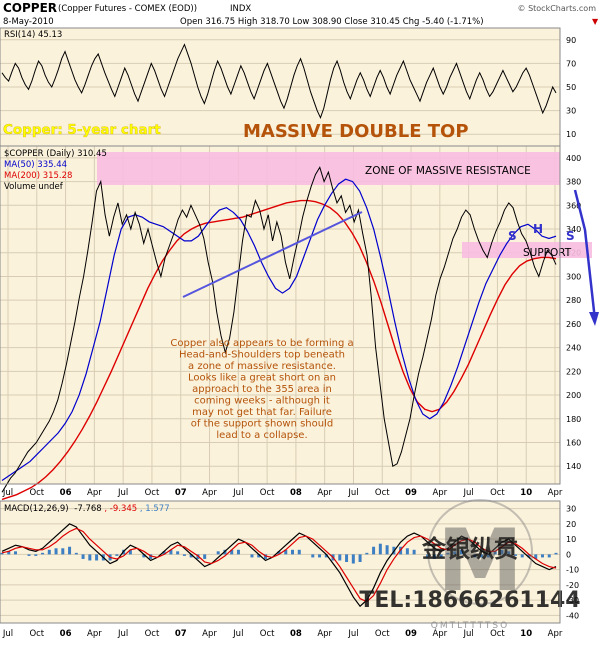  Describe the element at coordinates (82, 130) in the screenshot. I see `chart-subtitle: Copper: 5-year chart` at that location.